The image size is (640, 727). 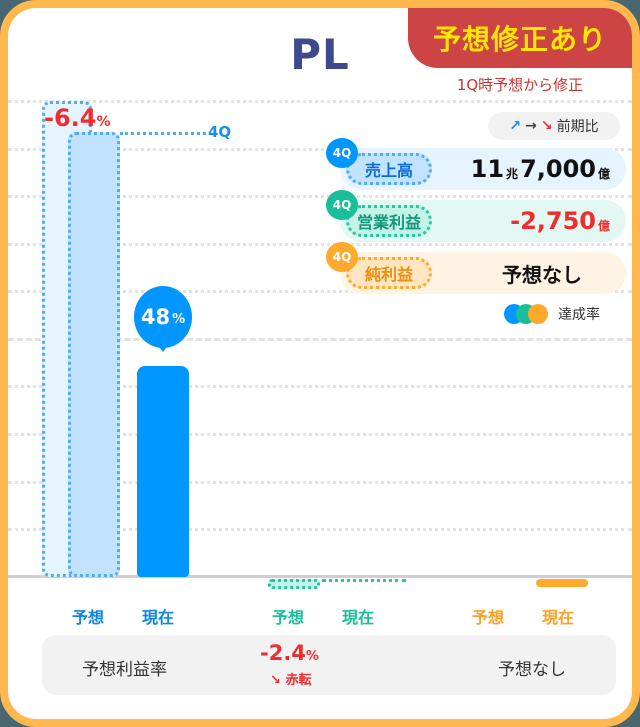 What do you see at coordinates (577, 127) in the screenshot?
I see `yoy-label: 前期比` at bounding box center [577, 127].